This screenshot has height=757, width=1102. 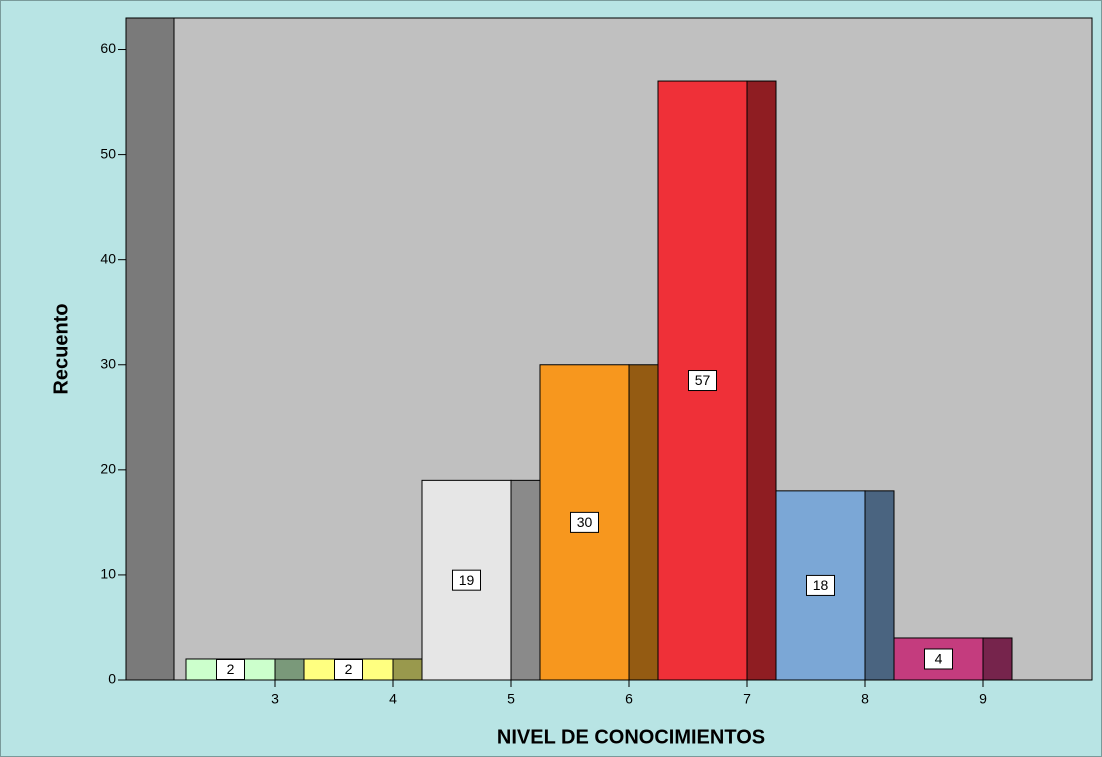 What do you see at coordinates (983, 699) in the screenshot?
I see `x-tick-label: 9` at bounding box center [983, 699].